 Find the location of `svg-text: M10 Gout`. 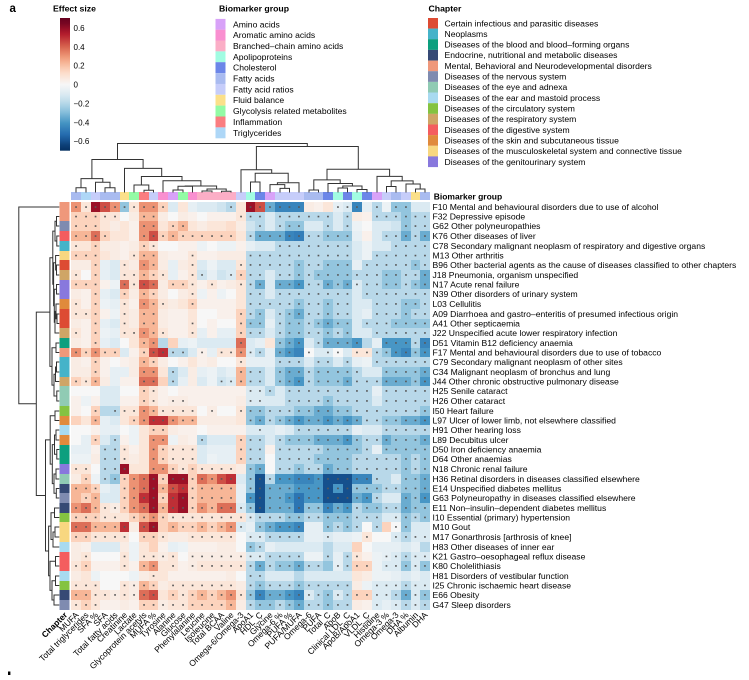

svg-text: M10 Gout is located at coordinates (452, 527).